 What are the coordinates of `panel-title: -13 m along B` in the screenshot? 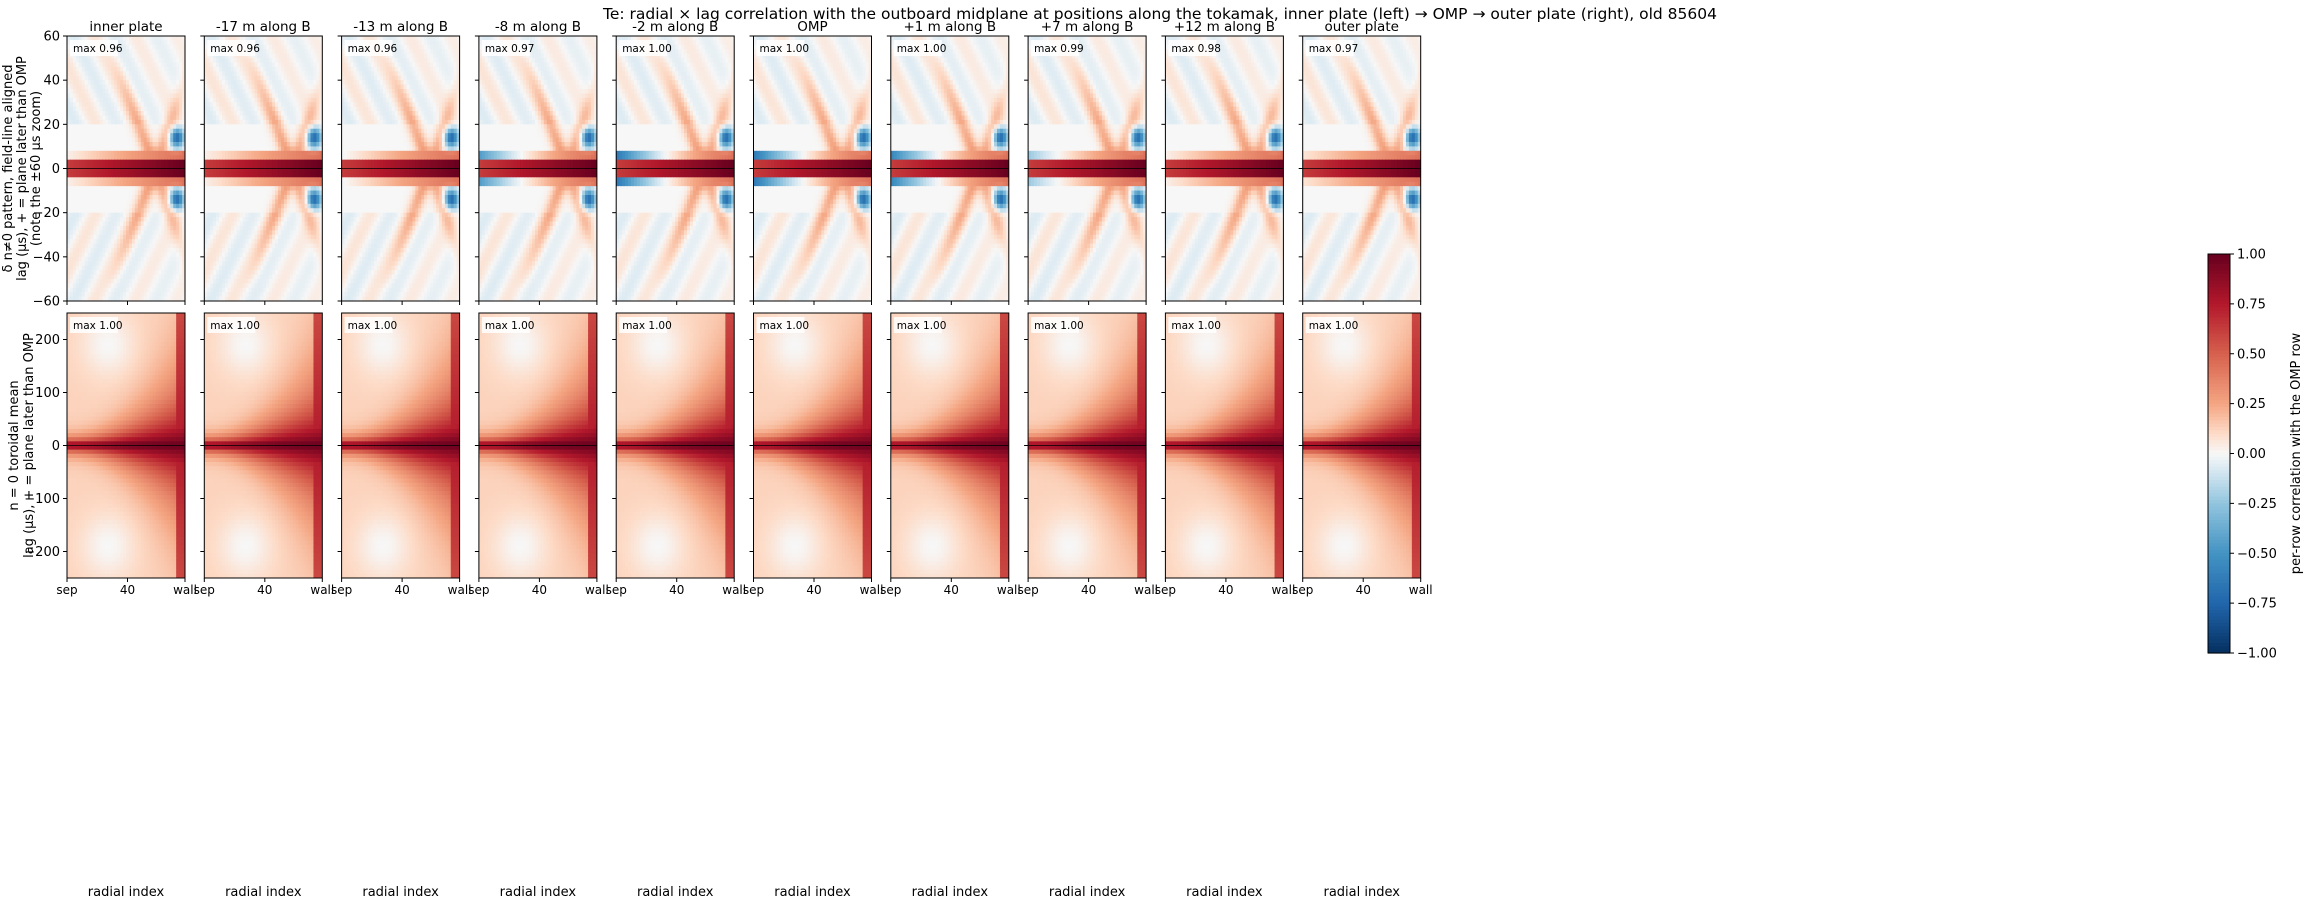 It's located at (400, 27).